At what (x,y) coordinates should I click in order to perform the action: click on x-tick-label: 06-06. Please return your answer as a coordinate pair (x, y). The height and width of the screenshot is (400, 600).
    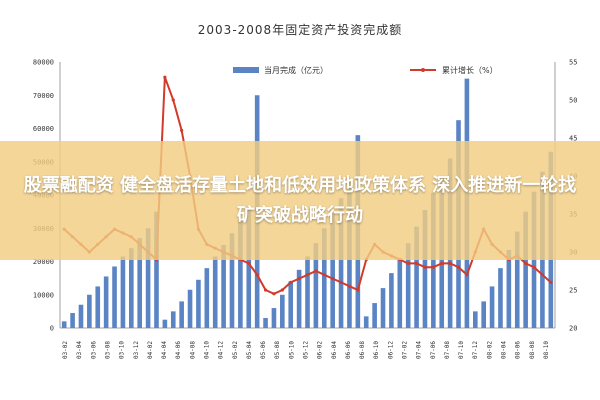
    Looking at the image, I should click on (348, 350).